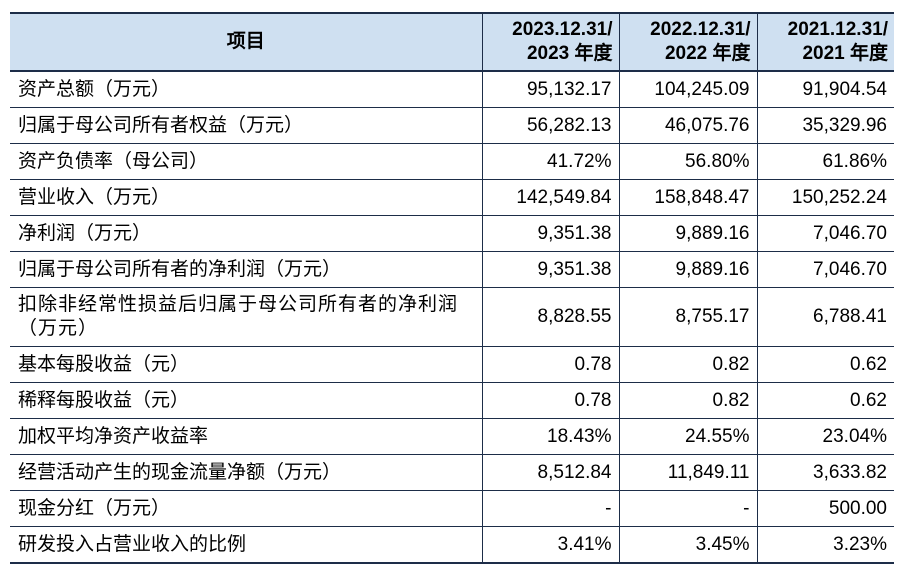 This screenshot has height=571, width=906. What do you see at coordinates (825, 472) in the screenshot?
I see `cell-2021: 3,633.82` at bounding box center [825, 472].